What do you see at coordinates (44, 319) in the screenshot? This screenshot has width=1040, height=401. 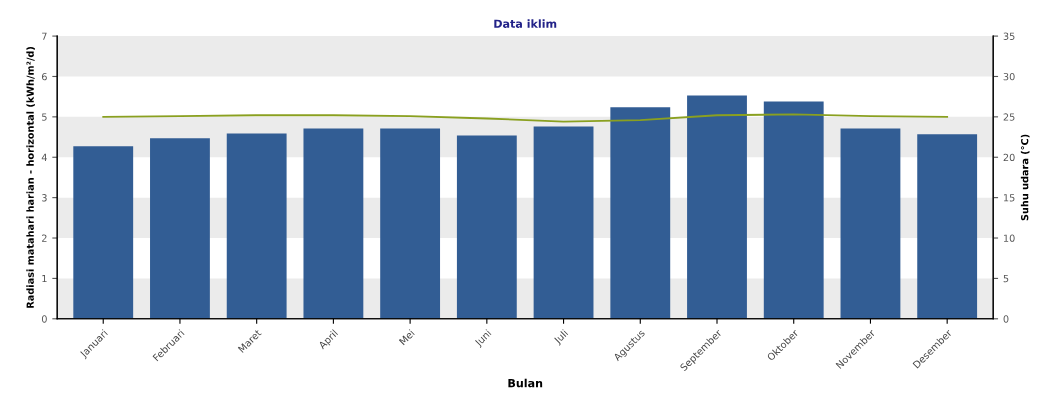 I see `y-tick-label: 0` at bounding box center [44, 319].